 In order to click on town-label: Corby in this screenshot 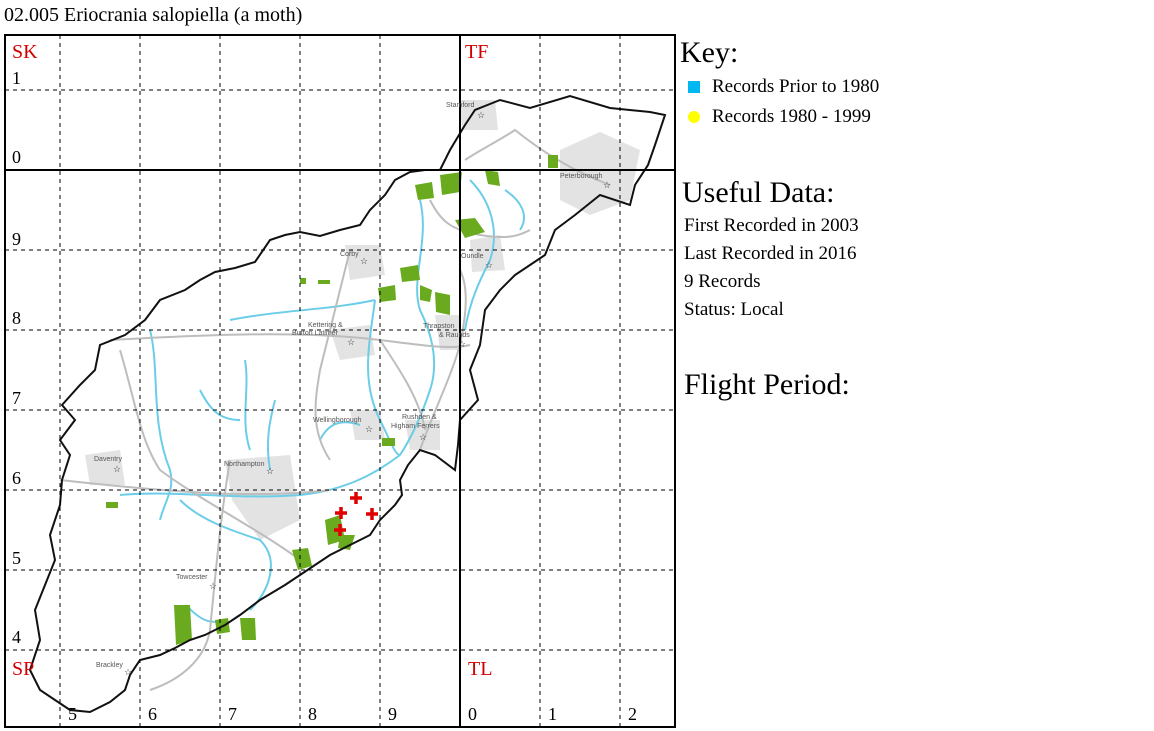, I will do `click(349, 254)`.